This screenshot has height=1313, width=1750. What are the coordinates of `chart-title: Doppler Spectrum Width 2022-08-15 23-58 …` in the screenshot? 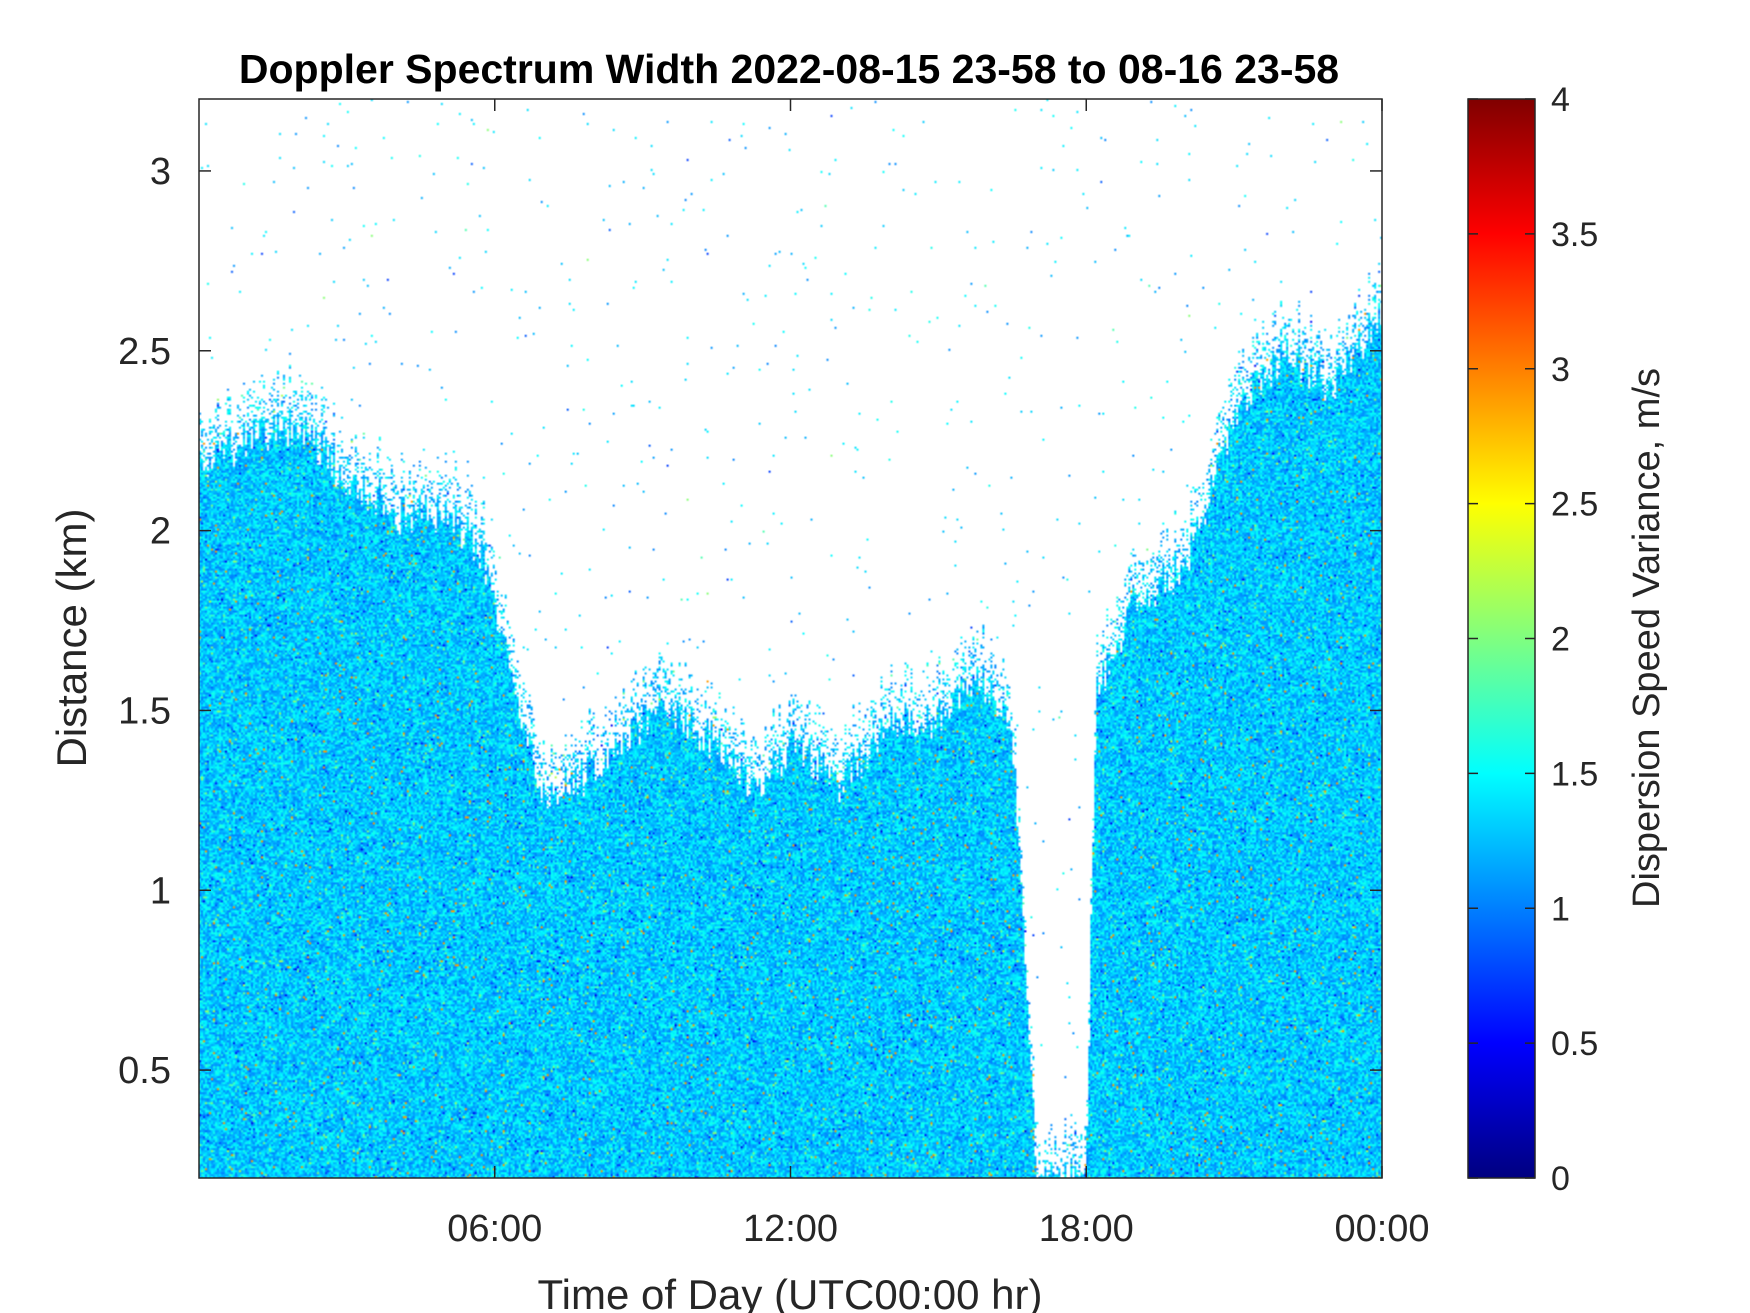 It's located at (789, 69).